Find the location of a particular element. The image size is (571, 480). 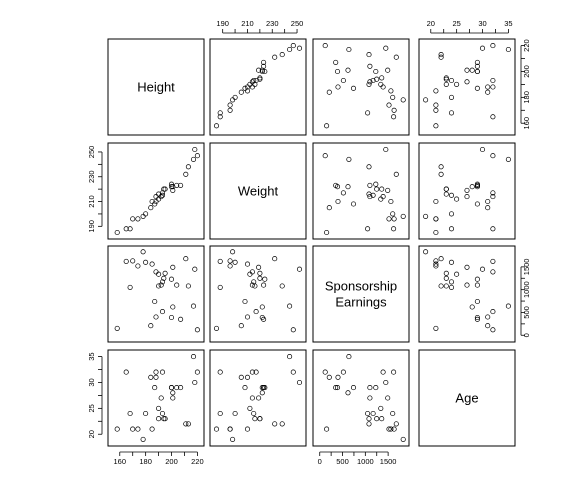

diagonal-panel-weight: Weight is located at coordinates (258, 191).